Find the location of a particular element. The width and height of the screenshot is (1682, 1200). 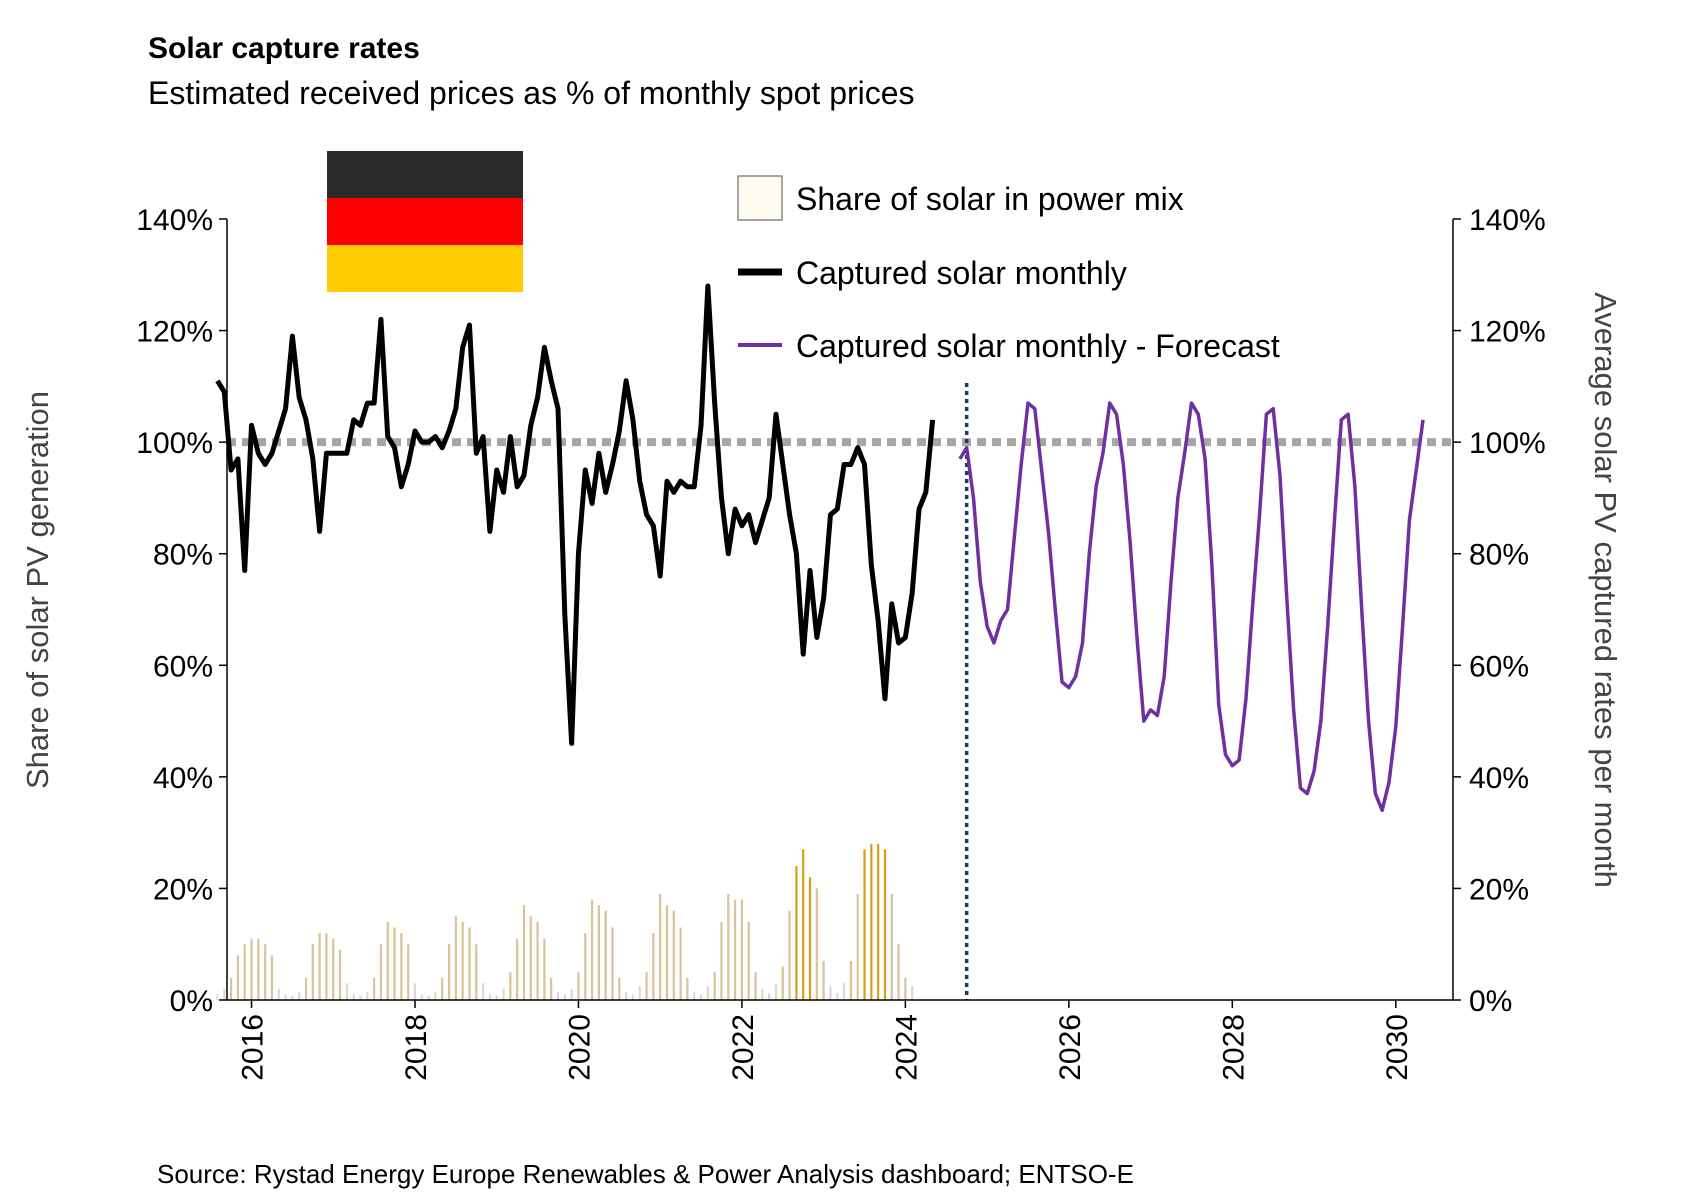

x-tick-label: 2030 is located at coordinates (1397, 1047).